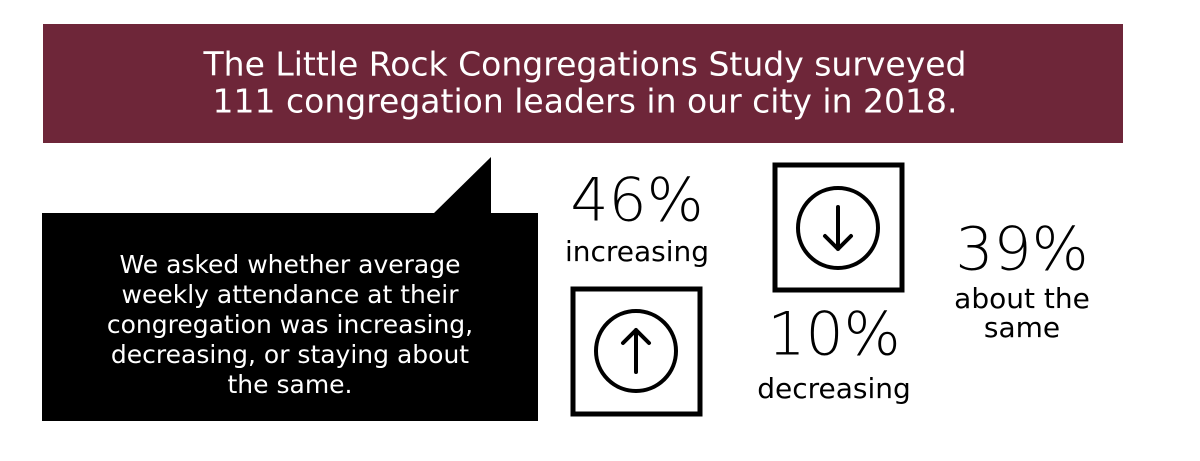 This screenshot has height=461, width=1200. I want to click on callout-text: the same., so click(290, 384).